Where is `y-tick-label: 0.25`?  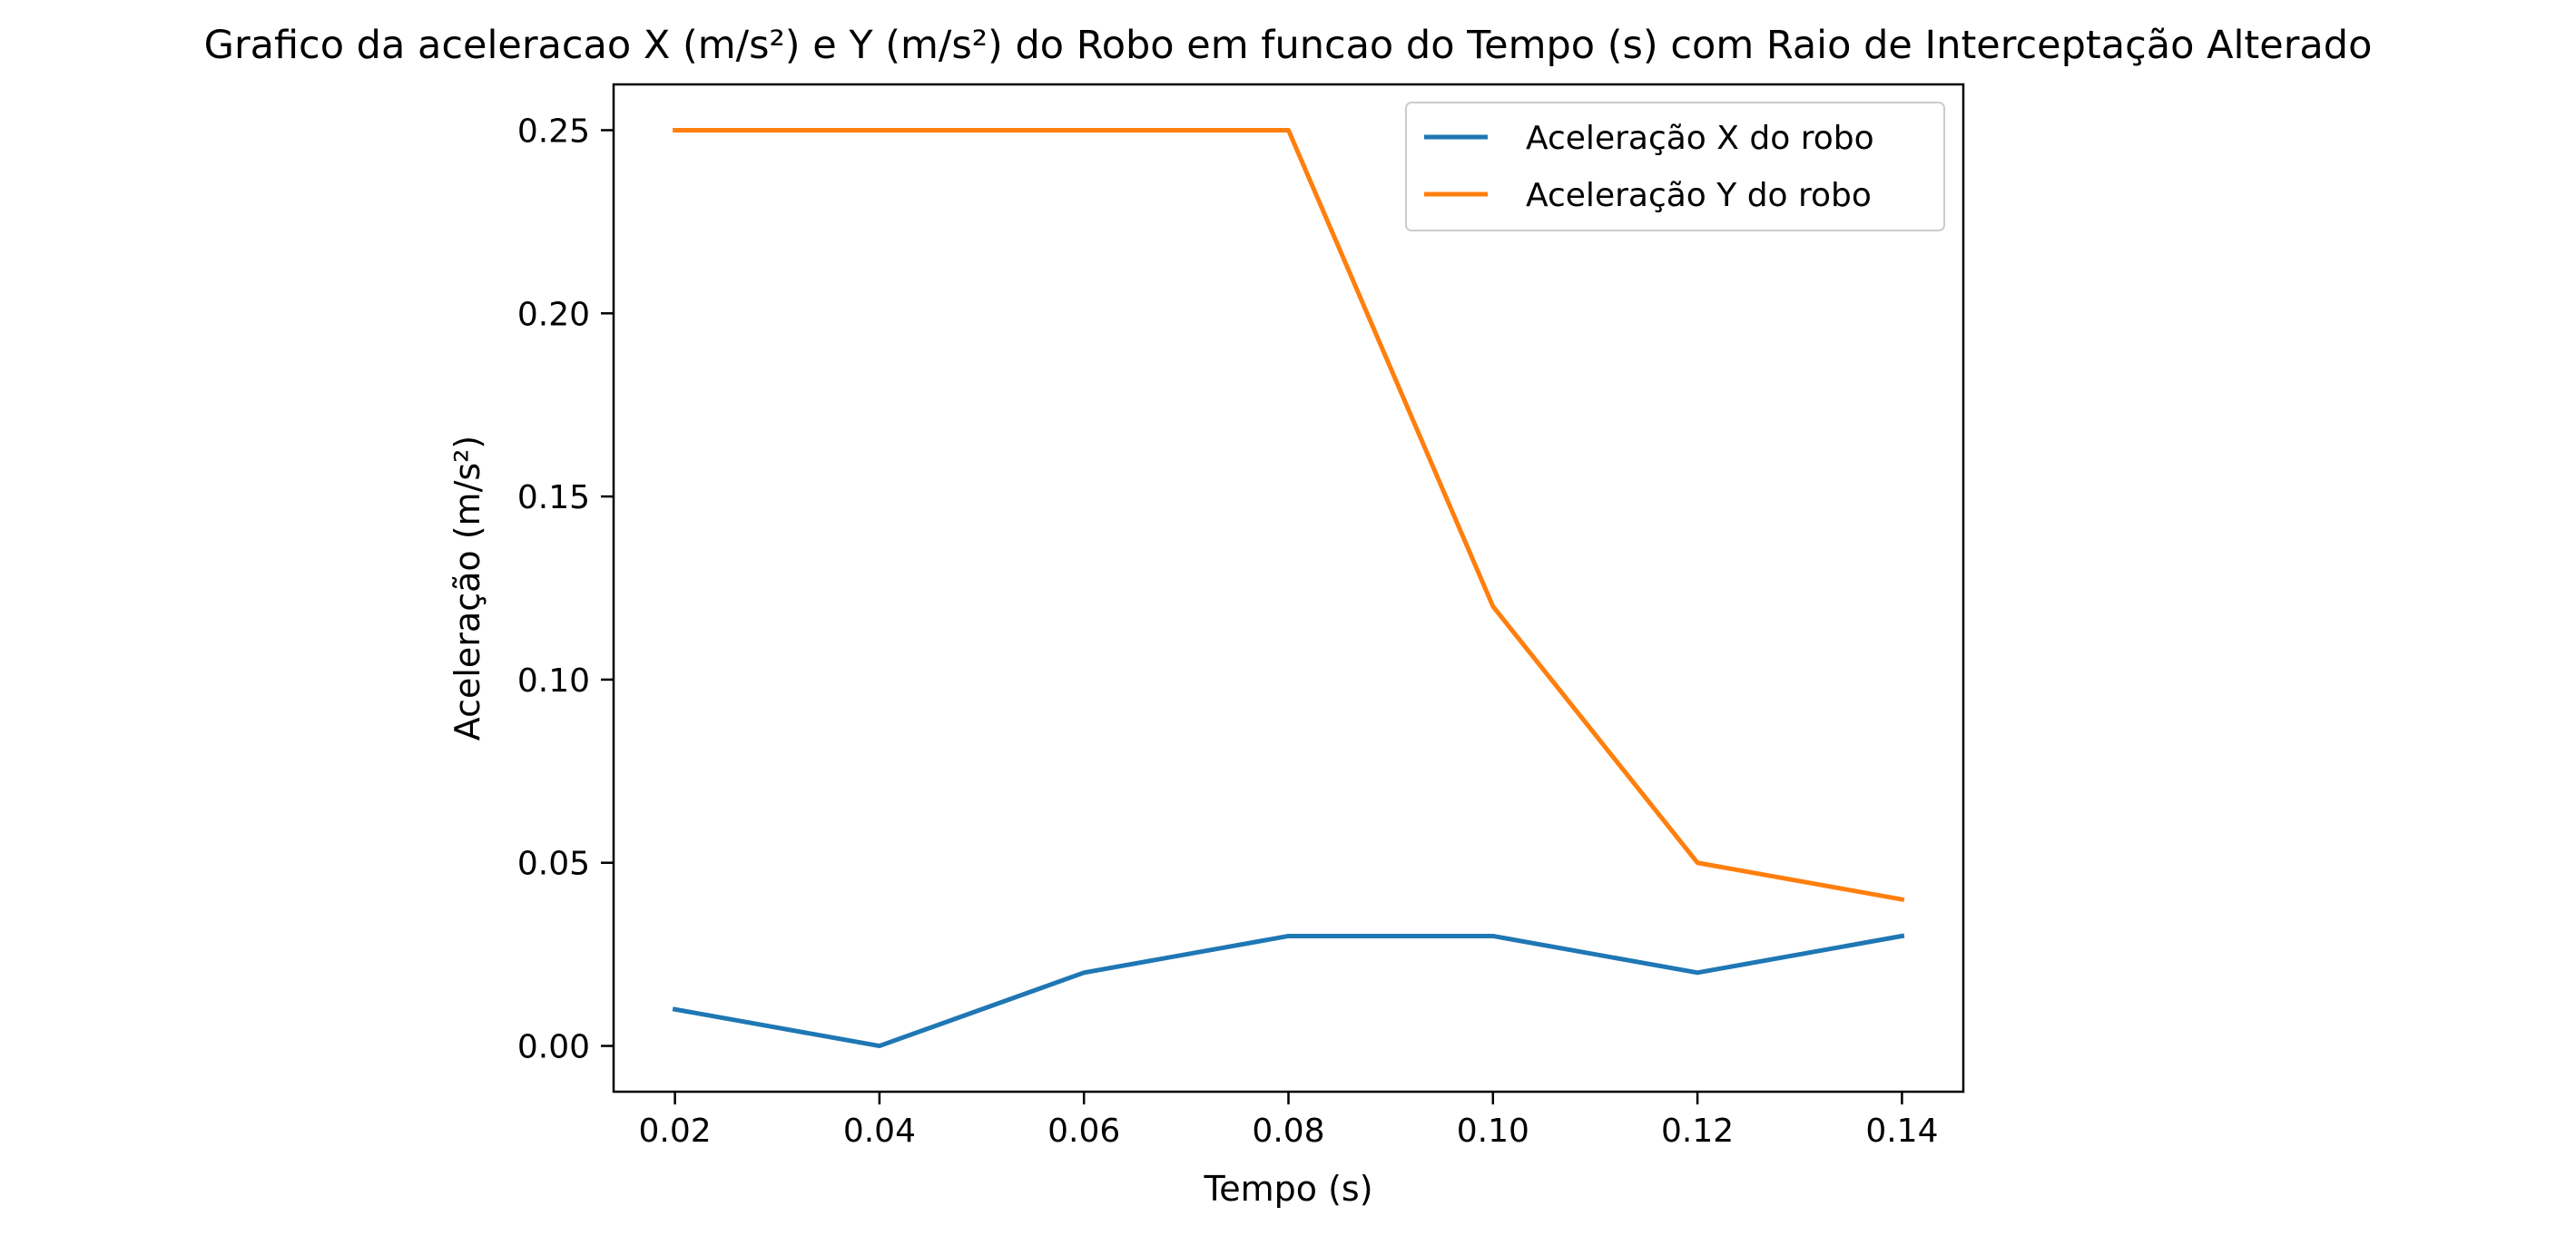 y-tick-label: 0.25 is located at coordinates (553, 131).